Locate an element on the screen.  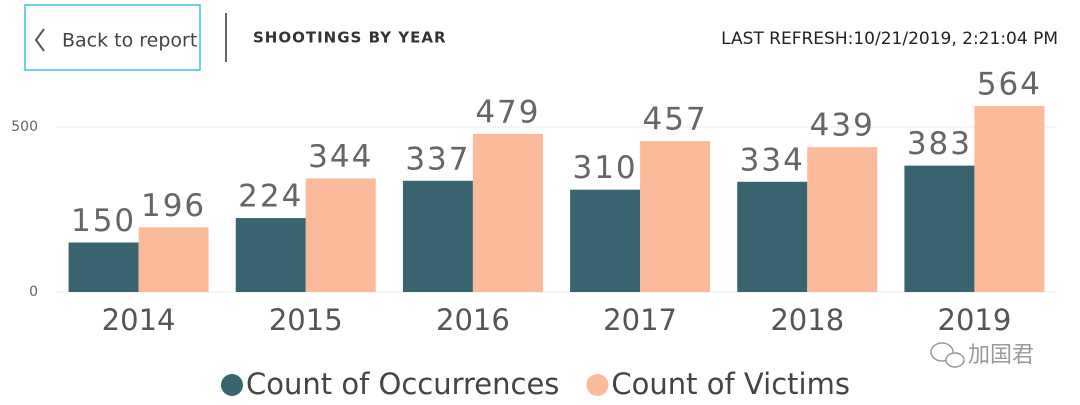
data-label: 457 is located at coordinates (674, 120).